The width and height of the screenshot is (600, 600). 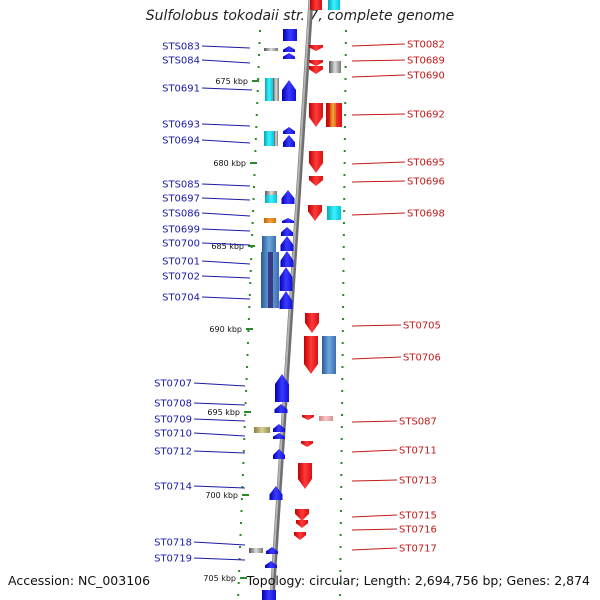 What do you see at coordinates (181, 214) in the screenshot?
I see `gene-label-sts086: STS086` at bounding box center [181, 214].